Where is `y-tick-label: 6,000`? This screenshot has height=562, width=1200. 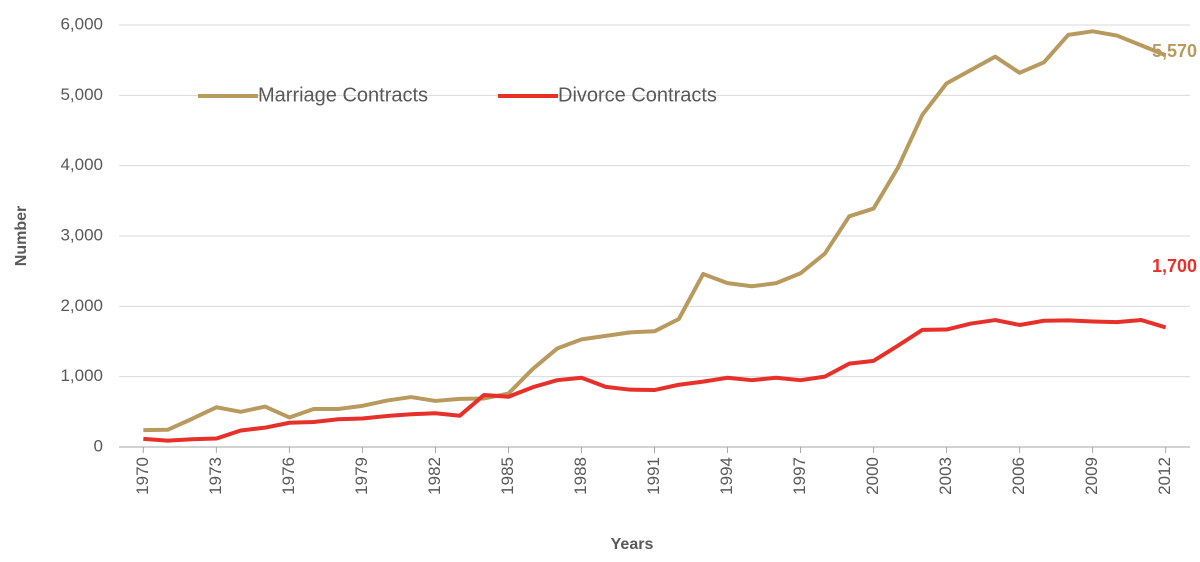
y-tick-label: 6,000 is located at coordinates (81, 23).